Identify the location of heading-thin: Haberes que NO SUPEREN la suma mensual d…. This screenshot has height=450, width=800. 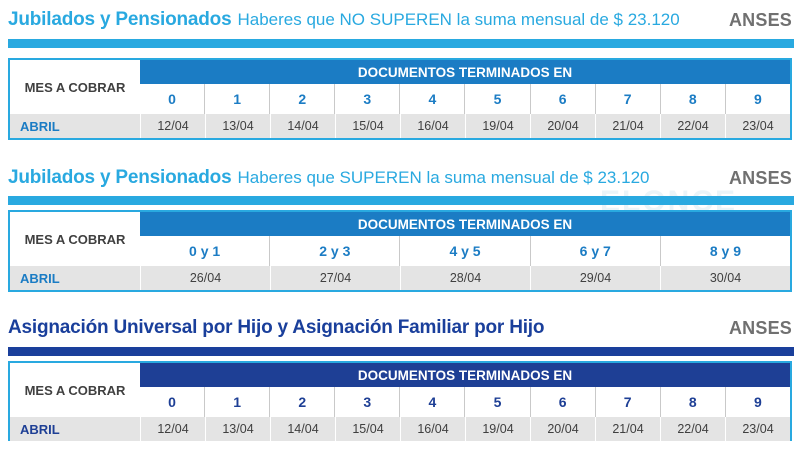
(458, 19).